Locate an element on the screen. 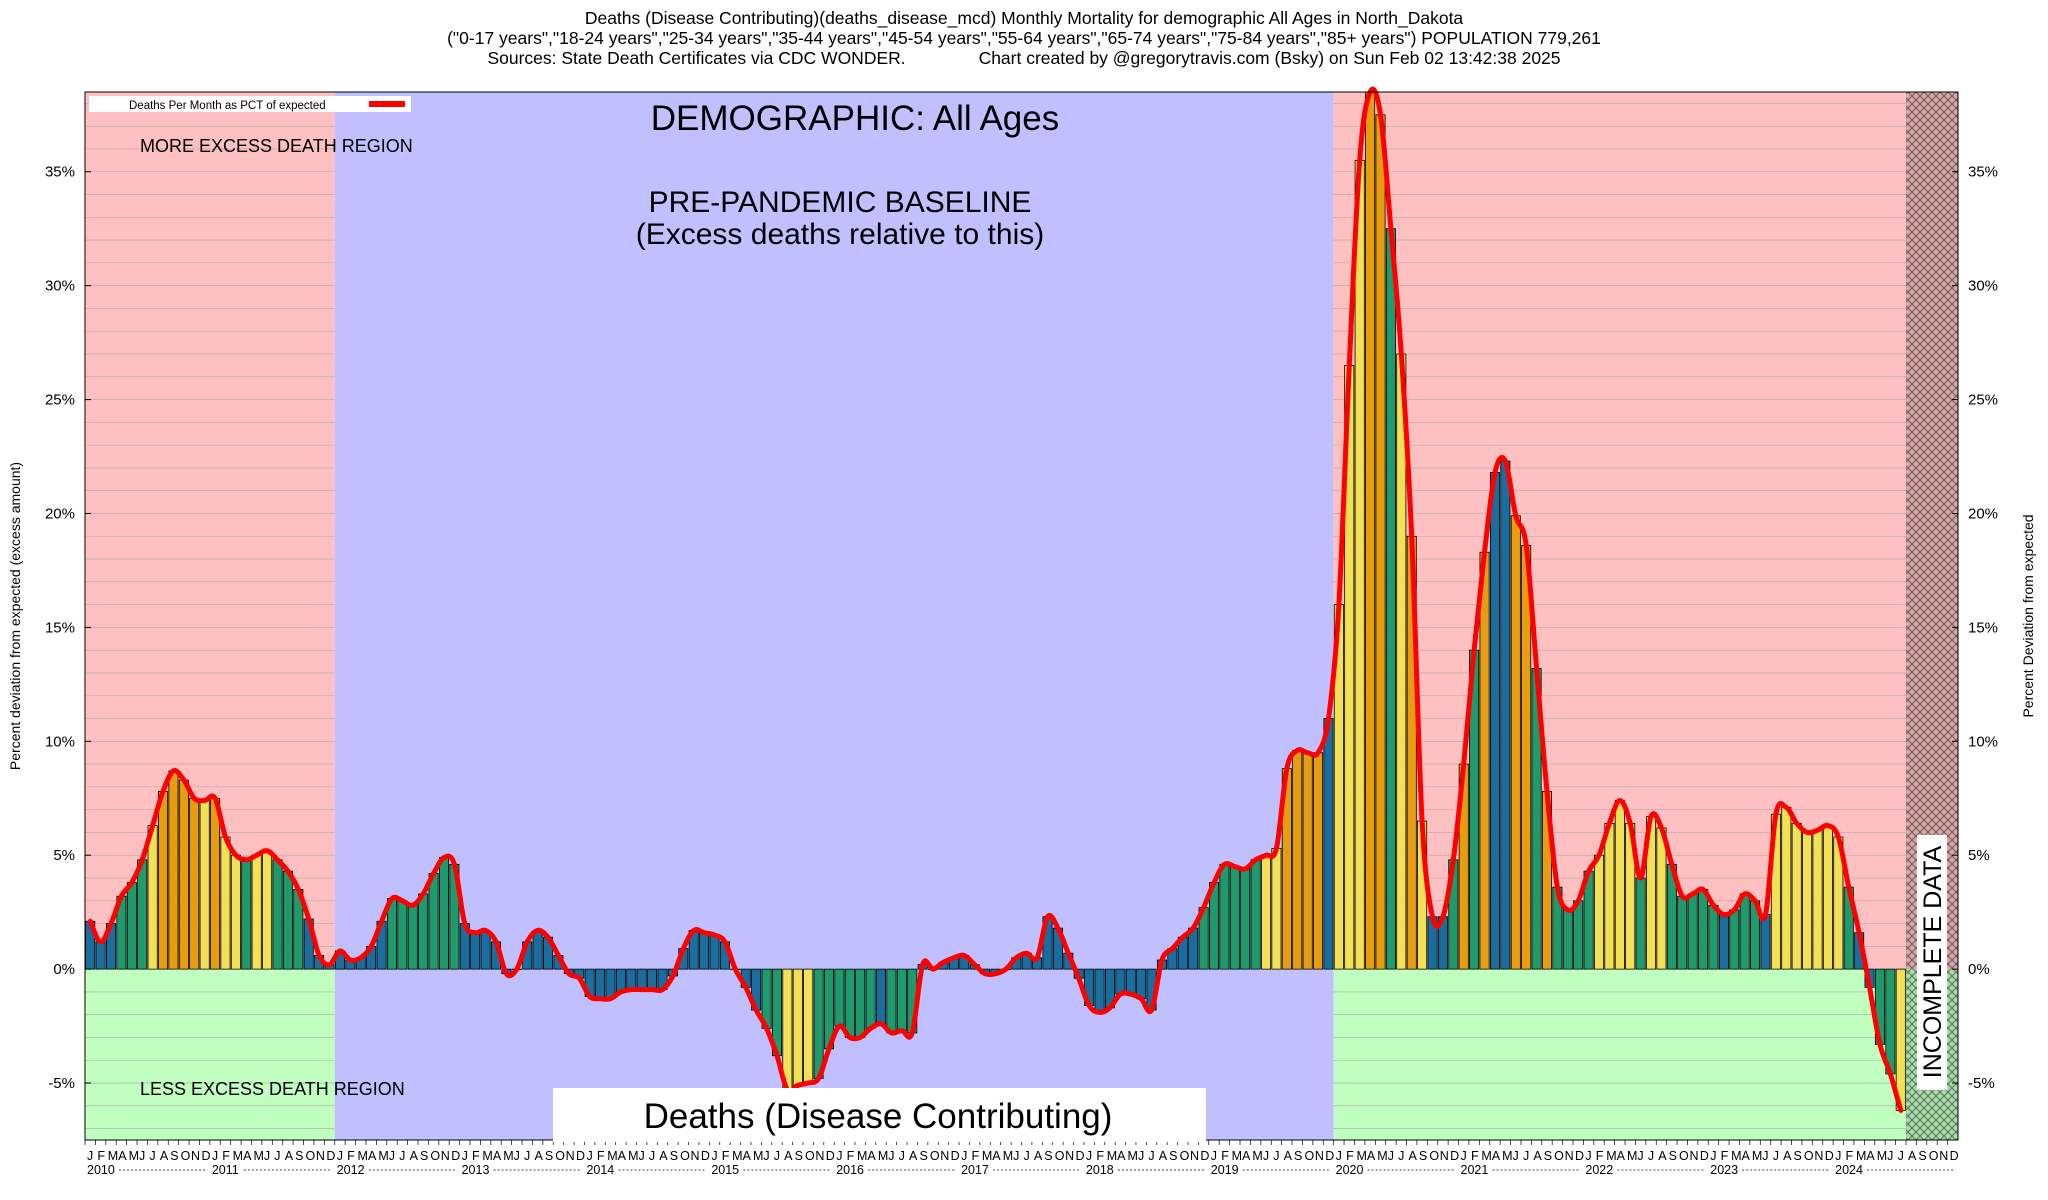 The width and height of the screenshot is (2048, 1200). year-label-2023: 2023 is located at coordinates (1724, 1170).